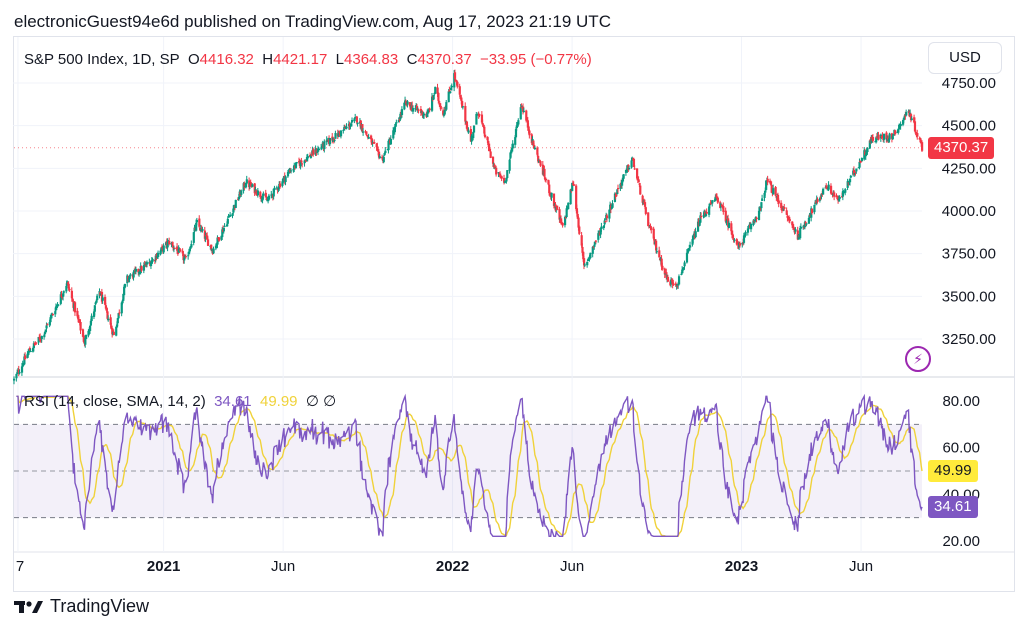 This screenshot has height=630, width=1024. I want to click on rsi-tick-label: 20.00, so click(961, 541).